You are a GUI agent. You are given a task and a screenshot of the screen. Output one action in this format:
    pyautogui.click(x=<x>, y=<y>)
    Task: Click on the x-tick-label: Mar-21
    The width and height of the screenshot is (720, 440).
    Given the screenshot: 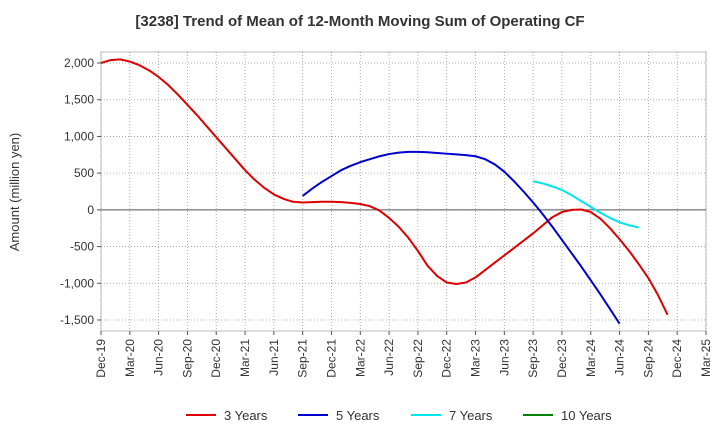 What is the action you would take?
    pyautogui.click(x=245, y=358)
    